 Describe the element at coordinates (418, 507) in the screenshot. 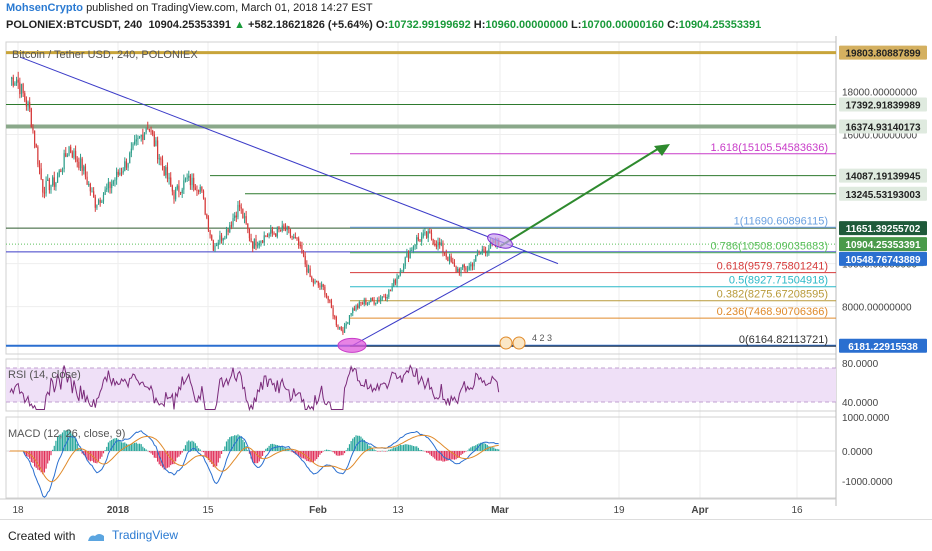

I see `time-axis: 18 2018 15 Feb 13 Mar 19 Apr 16` at that location.